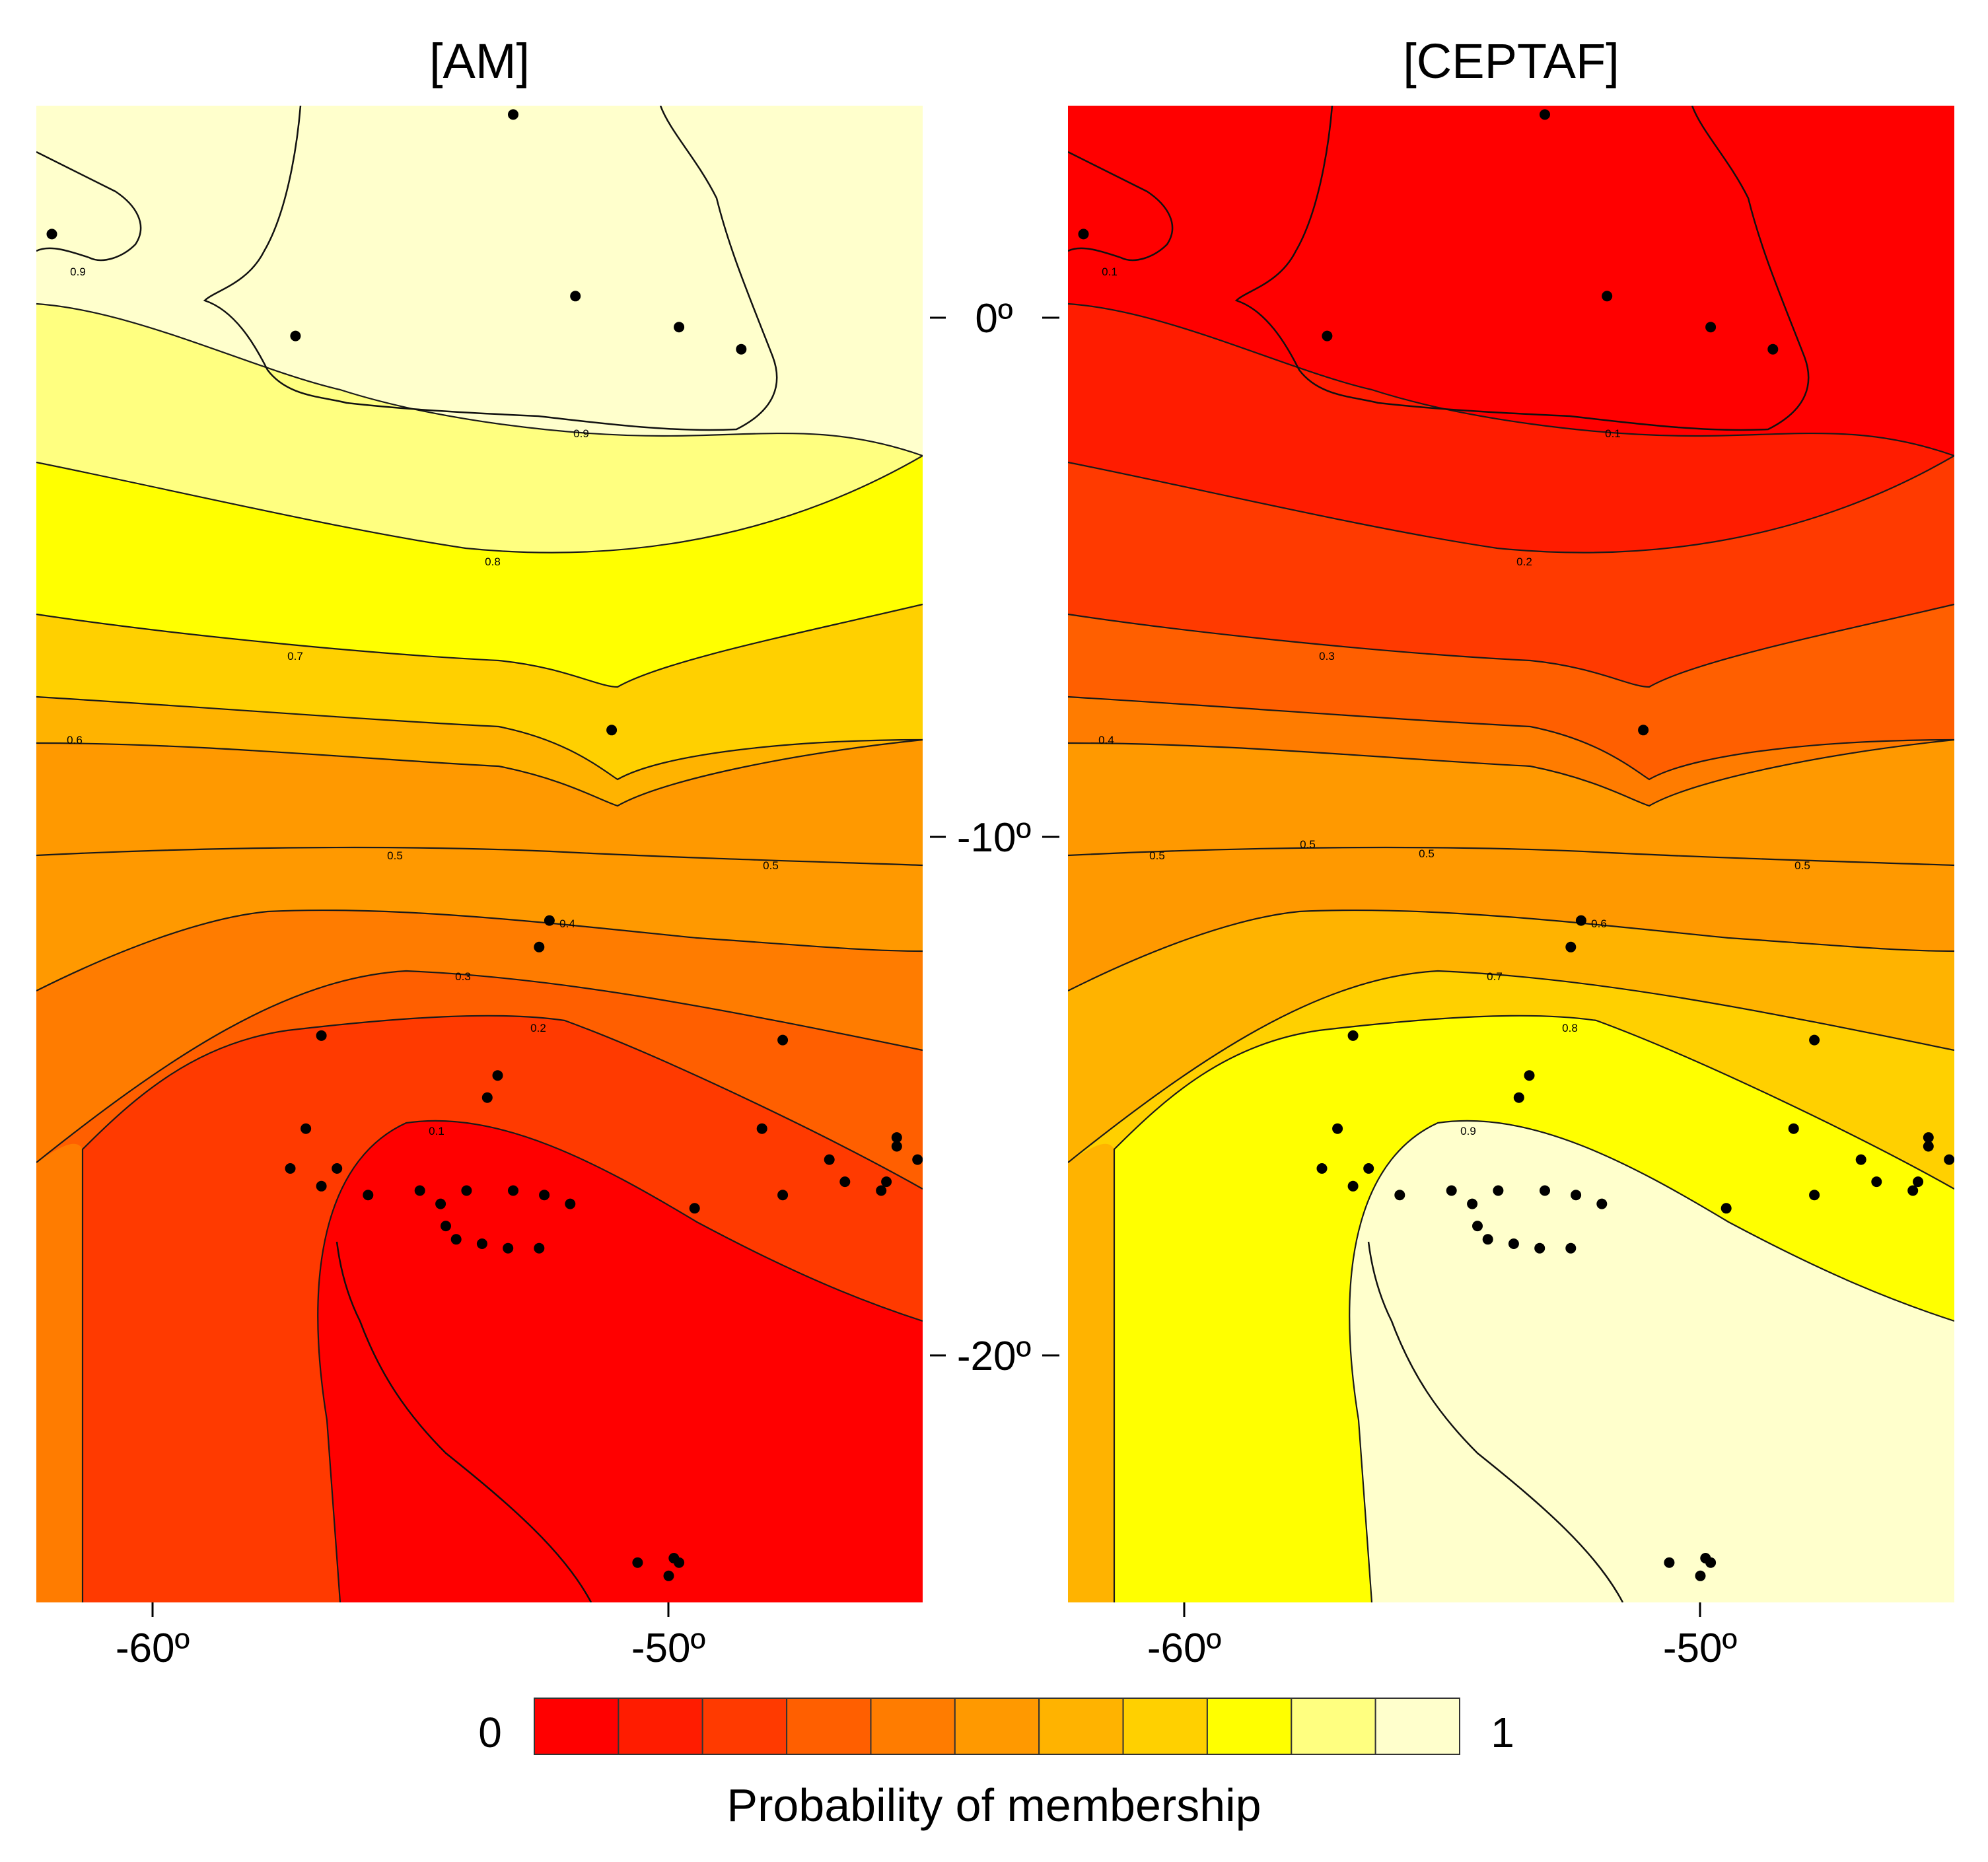 Image resolution: width=1988 pixels, height=1862 pixels. I want to click on panel-title-ceptaf: [CEPTAF], so click(1511, 62).